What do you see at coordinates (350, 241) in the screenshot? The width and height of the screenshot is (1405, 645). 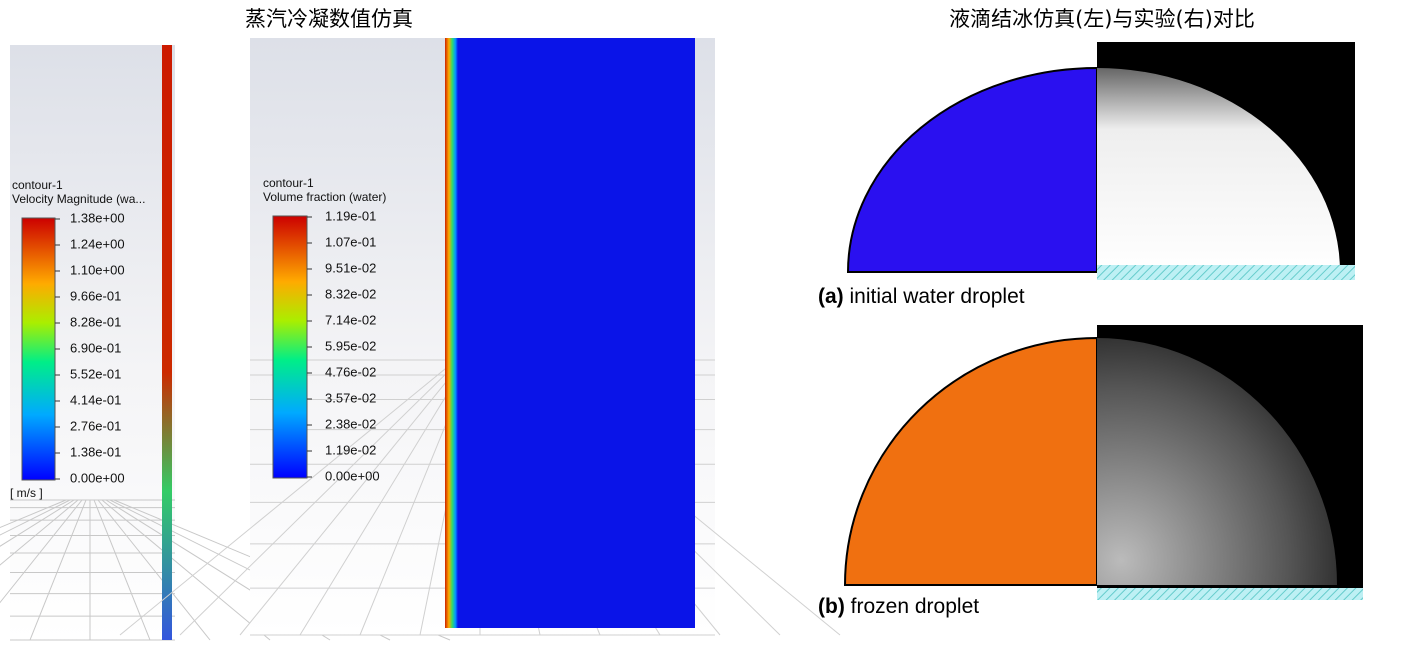 I see `tick-label: 1.07e-01` at bounding box center [350, 241].